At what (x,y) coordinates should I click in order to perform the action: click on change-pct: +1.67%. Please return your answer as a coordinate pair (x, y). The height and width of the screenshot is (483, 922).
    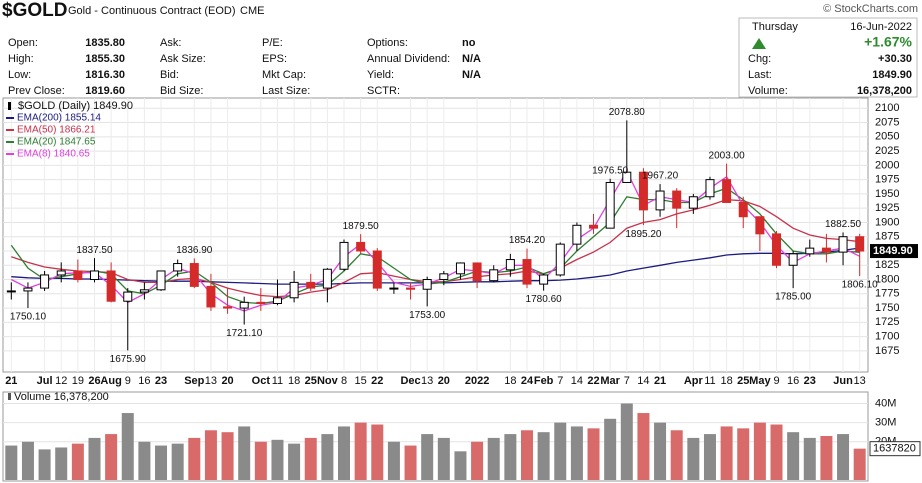
    Looking at the image, I should click on (888, 42).